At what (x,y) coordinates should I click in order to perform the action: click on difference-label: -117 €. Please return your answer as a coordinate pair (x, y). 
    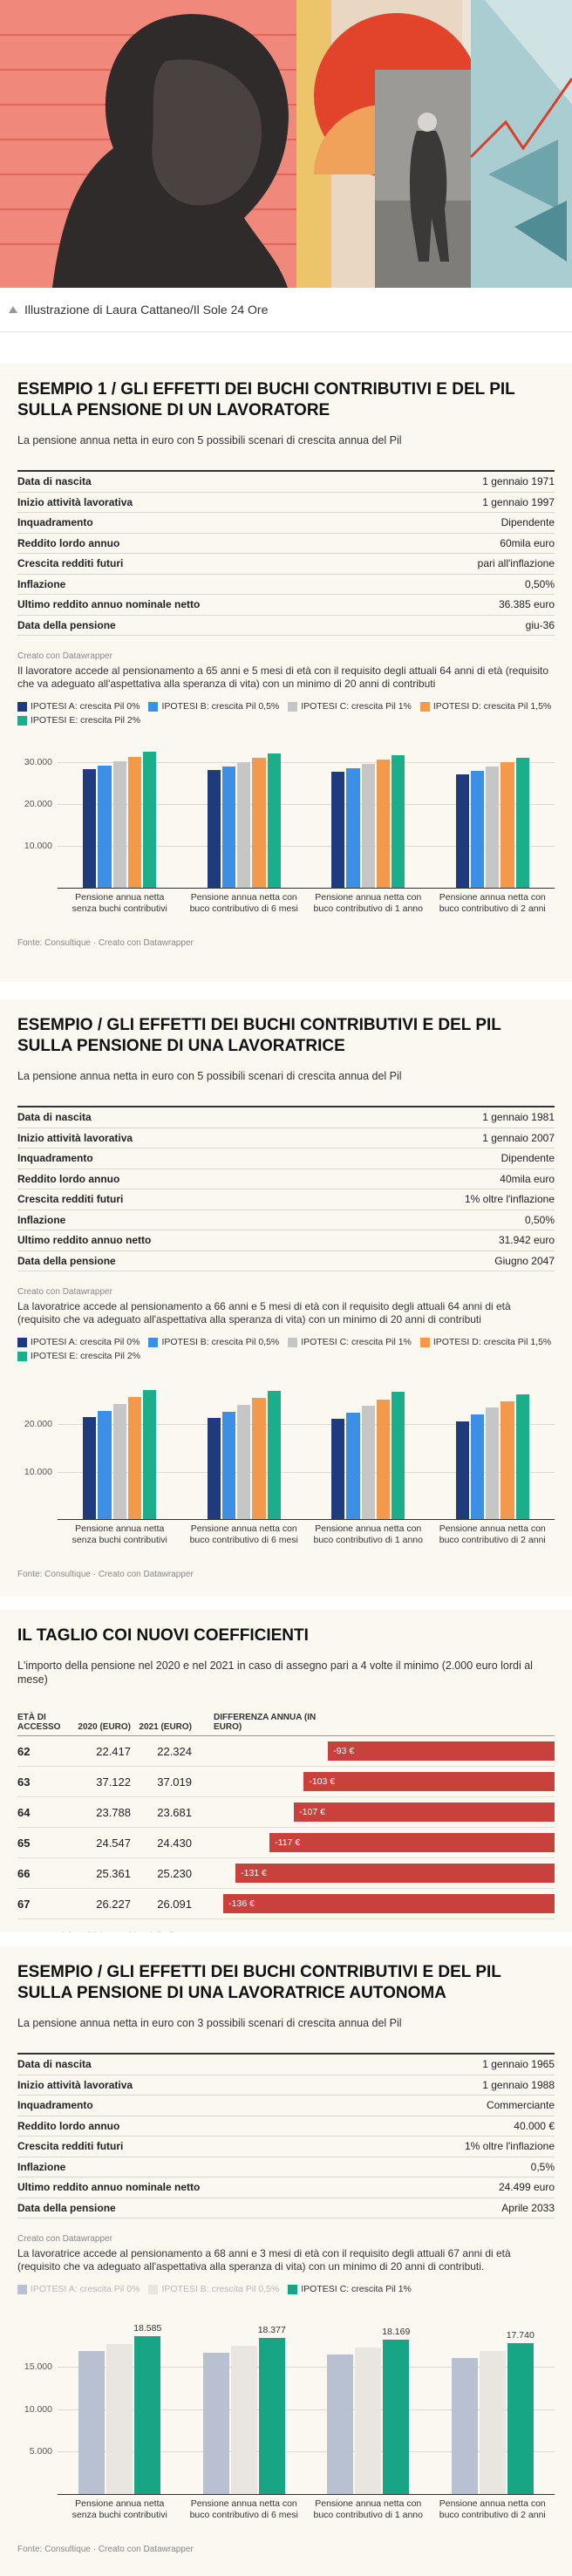
    Looking at the image, I should click on (288, 1842).